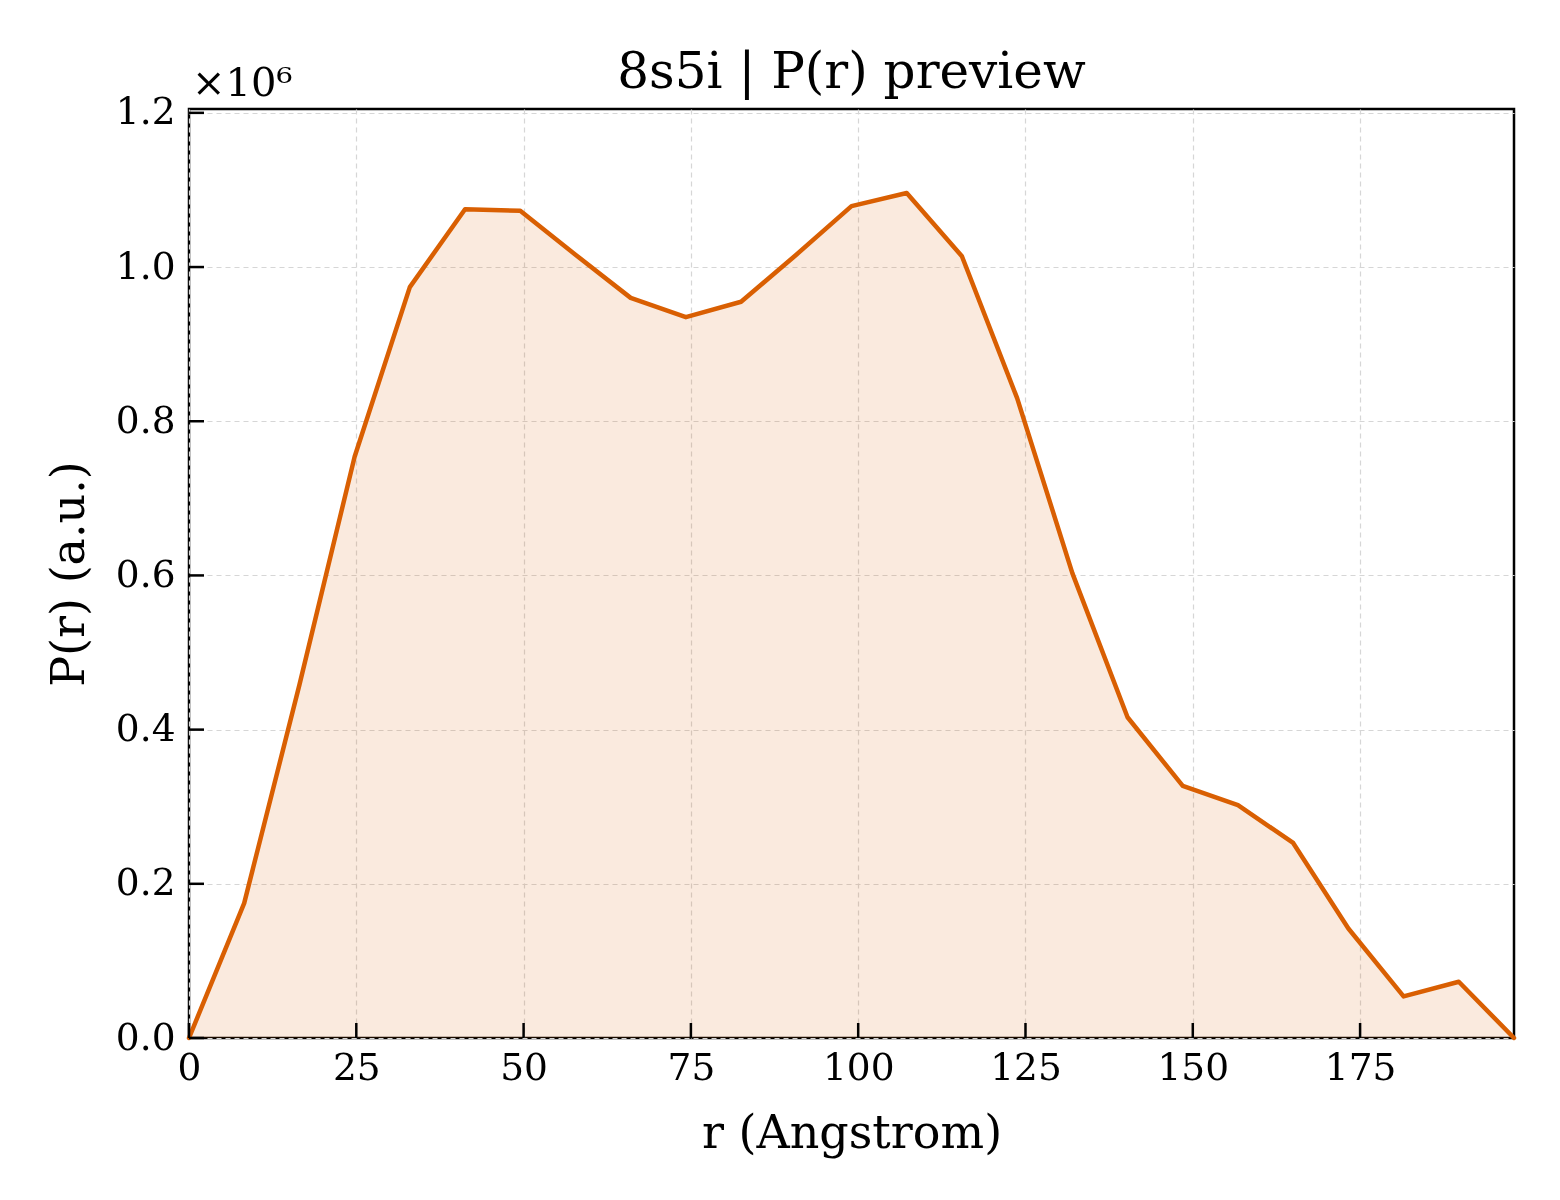 The image size is (1560, 1200). Describe the element at coordinates (1193, 1066) in the screenshot. I see `x-tick-label: 150` at that location.